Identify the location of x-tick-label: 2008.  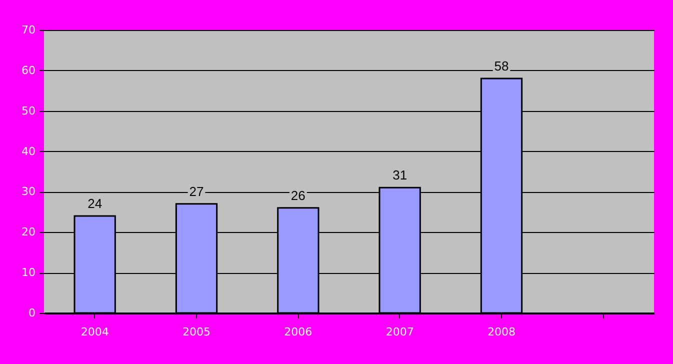
(502, 332).